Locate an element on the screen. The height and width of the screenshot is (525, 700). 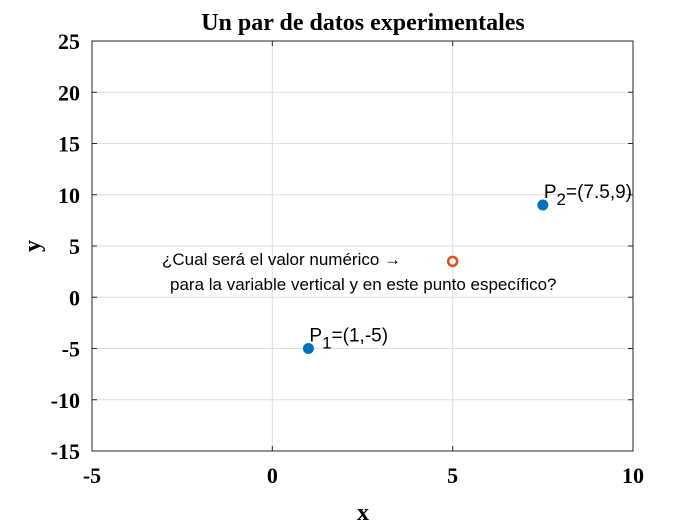
x-tick-label: 10 is located at coordinates (633, 475).